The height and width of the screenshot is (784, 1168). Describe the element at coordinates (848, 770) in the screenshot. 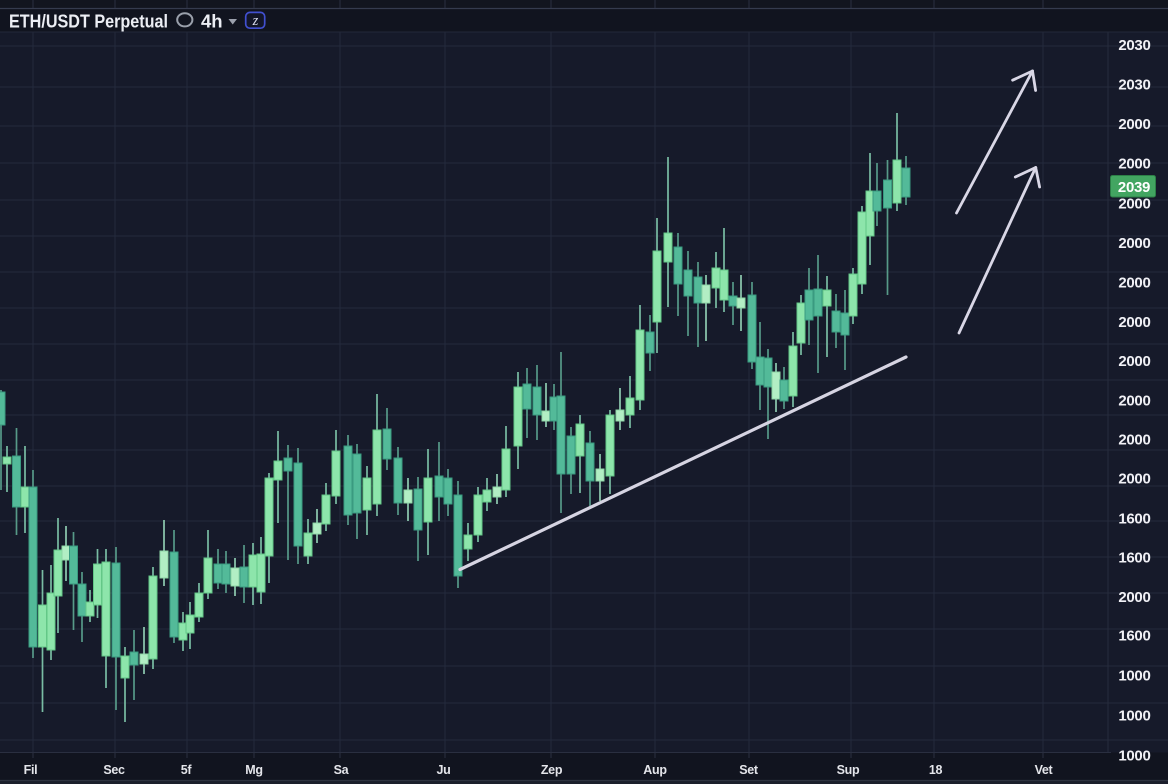

I see `svg-text: Sup` at that location.